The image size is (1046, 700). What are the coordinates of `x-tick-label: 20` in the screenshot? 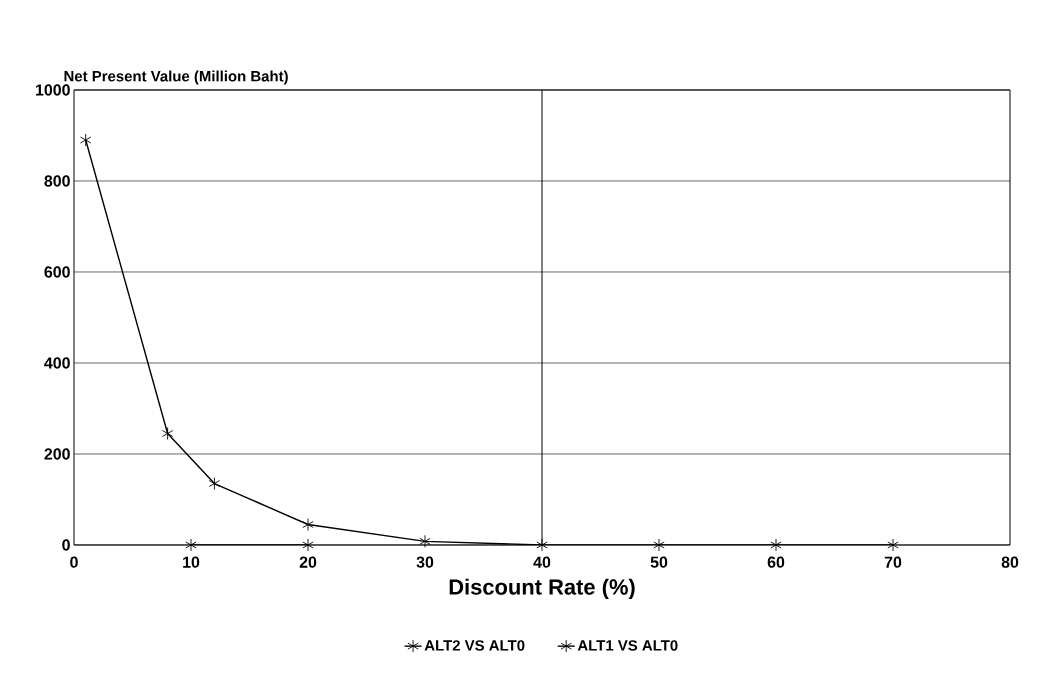 It's located at (308, 562).